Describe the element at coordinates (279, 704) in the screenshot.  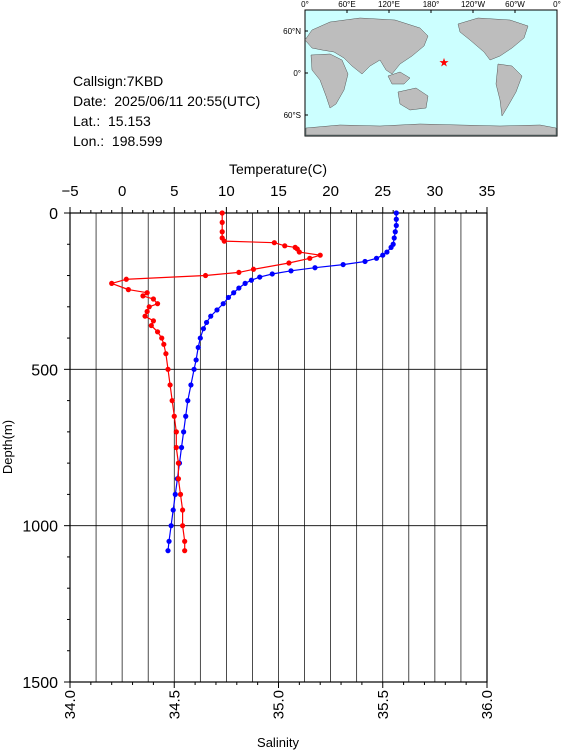
I see `salinity-tick-label: 35.0` at that location.